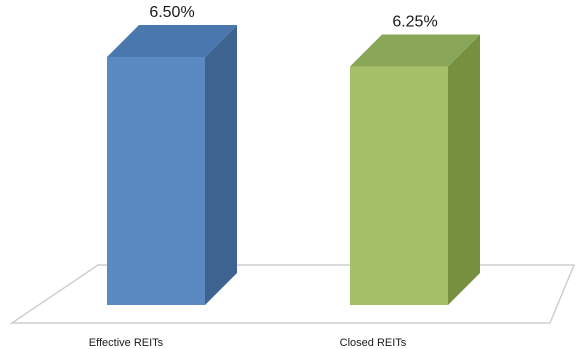 The width and height of the screenshot is (577, 349). What do you see at coordinates (126, 343) in the screenshot?
I see `x-tick-label: Effective REITs` at bounding box center [126, 343].